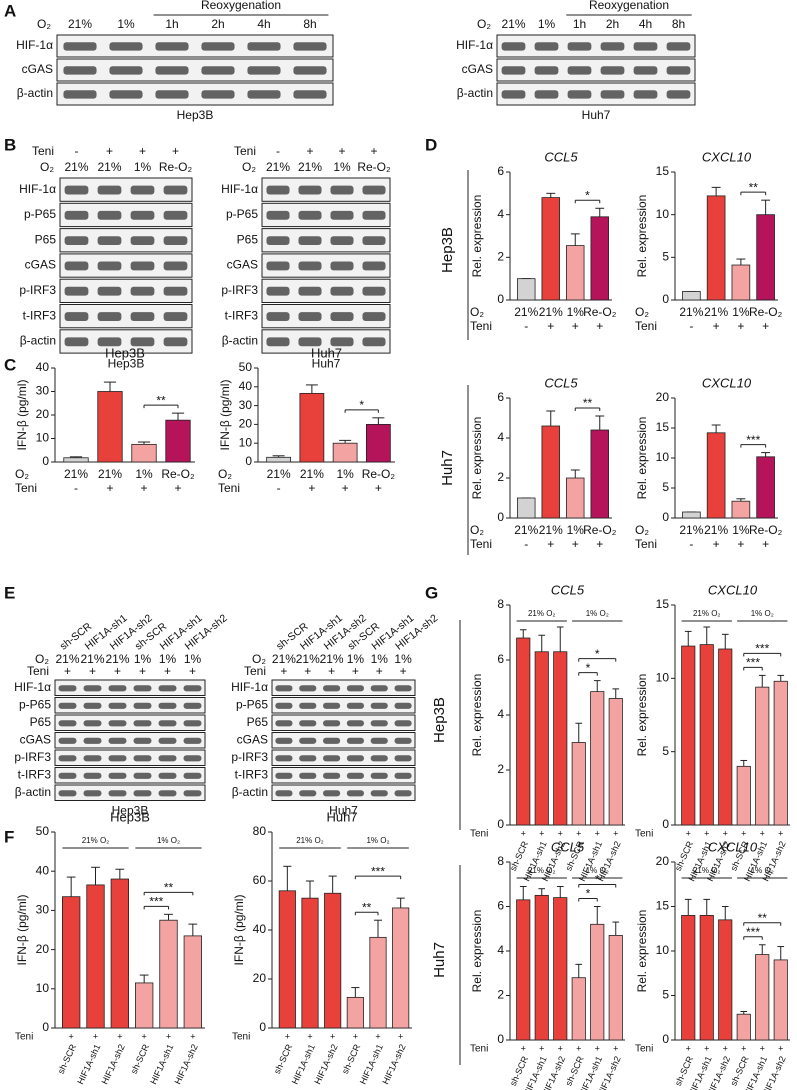  What do you see at coordinates (665, 487) in the screenshot?
I see `y-tick-label: 5` at bounding box center [665, 487].